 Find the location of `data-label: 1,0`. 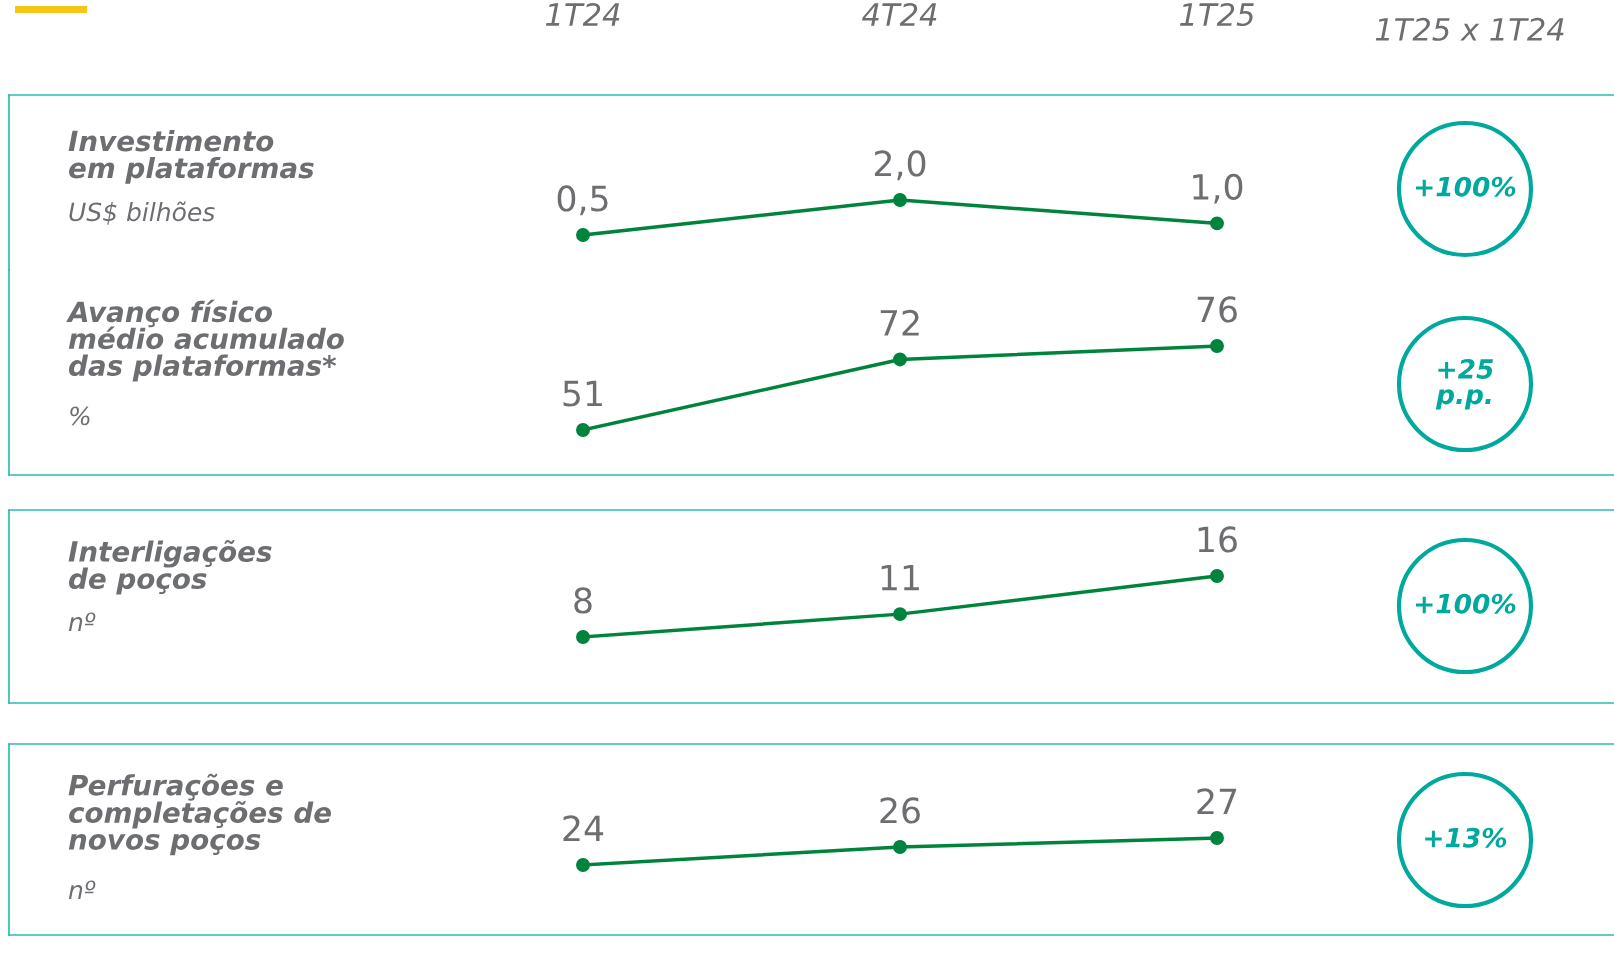

data-label: 1,0 is located at coordinates (1218, 188).